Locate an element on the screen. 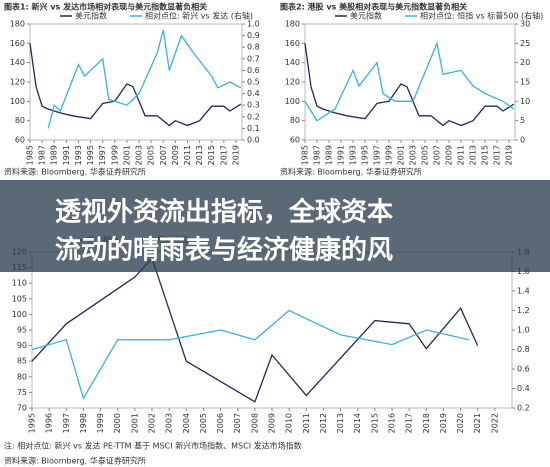 The image size is (550, 467). y-tick-label: 70 is located at coordinates (22, 408).